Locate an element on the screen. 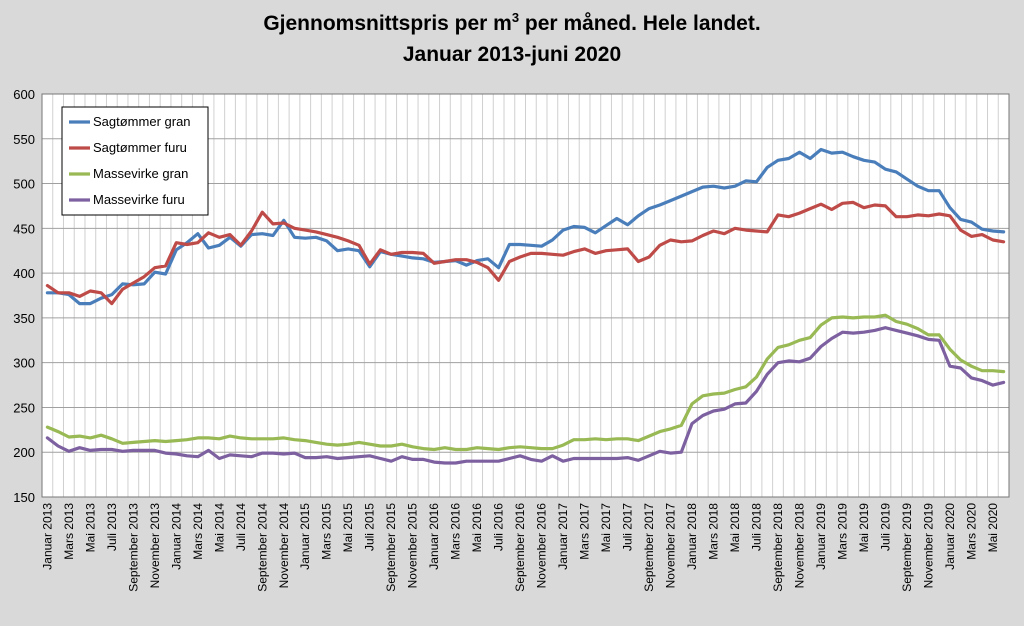 The image size is (1024, 626). x-tick-label: Januar 2016 is located at coordinates (434, 536).